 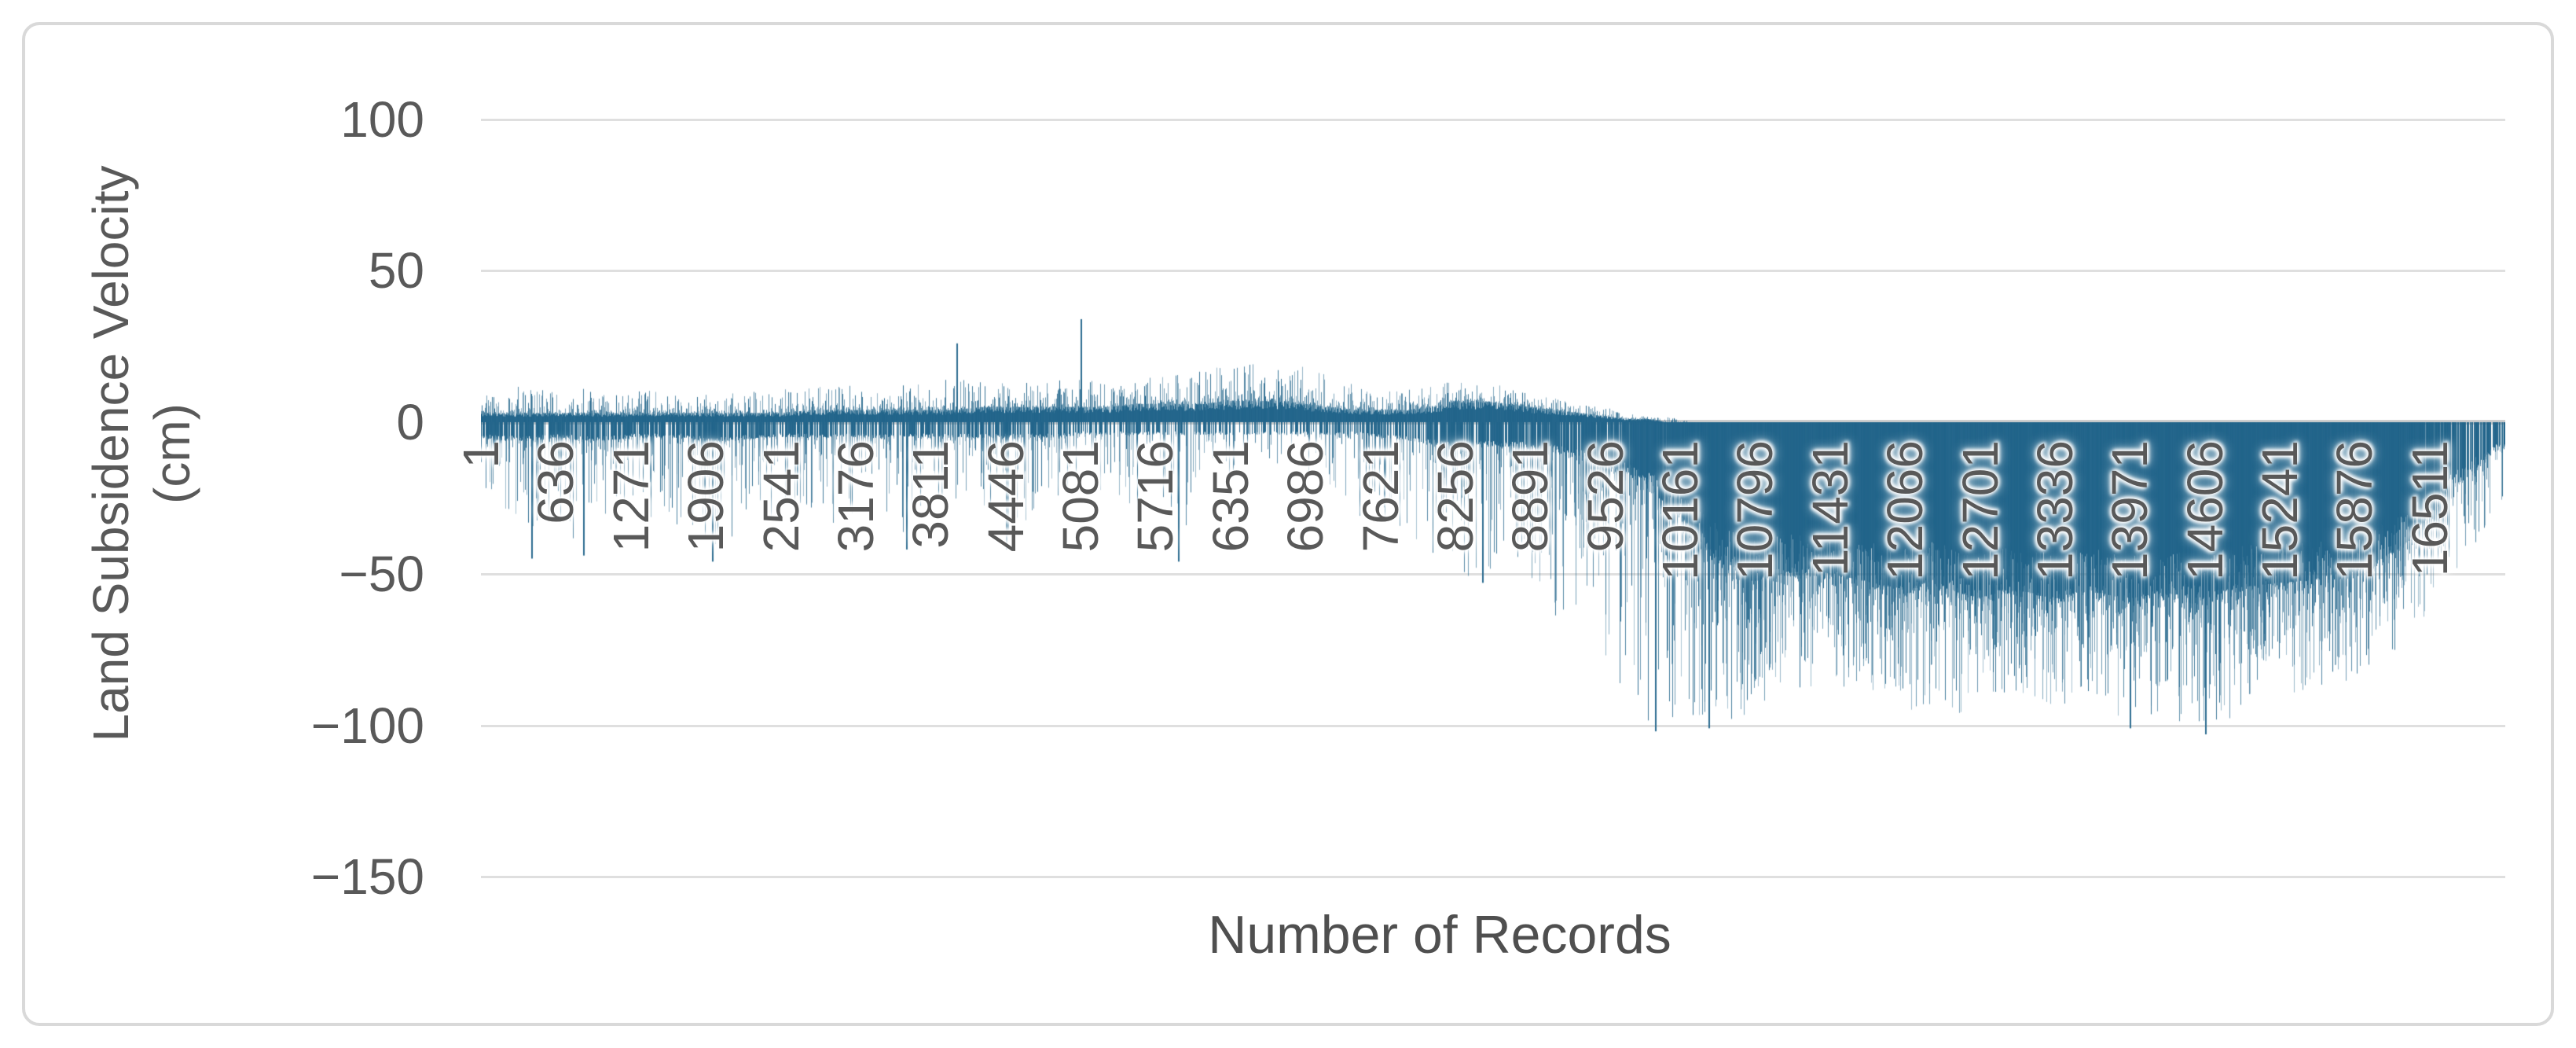 What do you see at coordinates (931, 494) in the screenshot?
I see `x-tick-label-3811: 3811` at bounding box center [931, 494].